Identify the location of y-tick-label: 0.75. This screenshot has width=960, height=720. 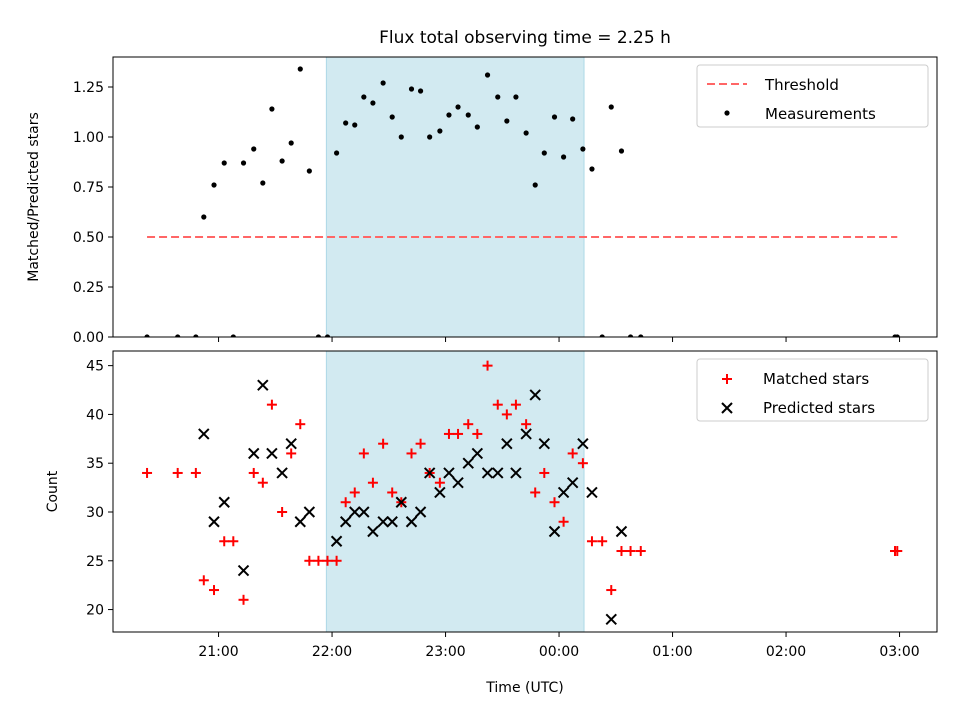
(88, 188).